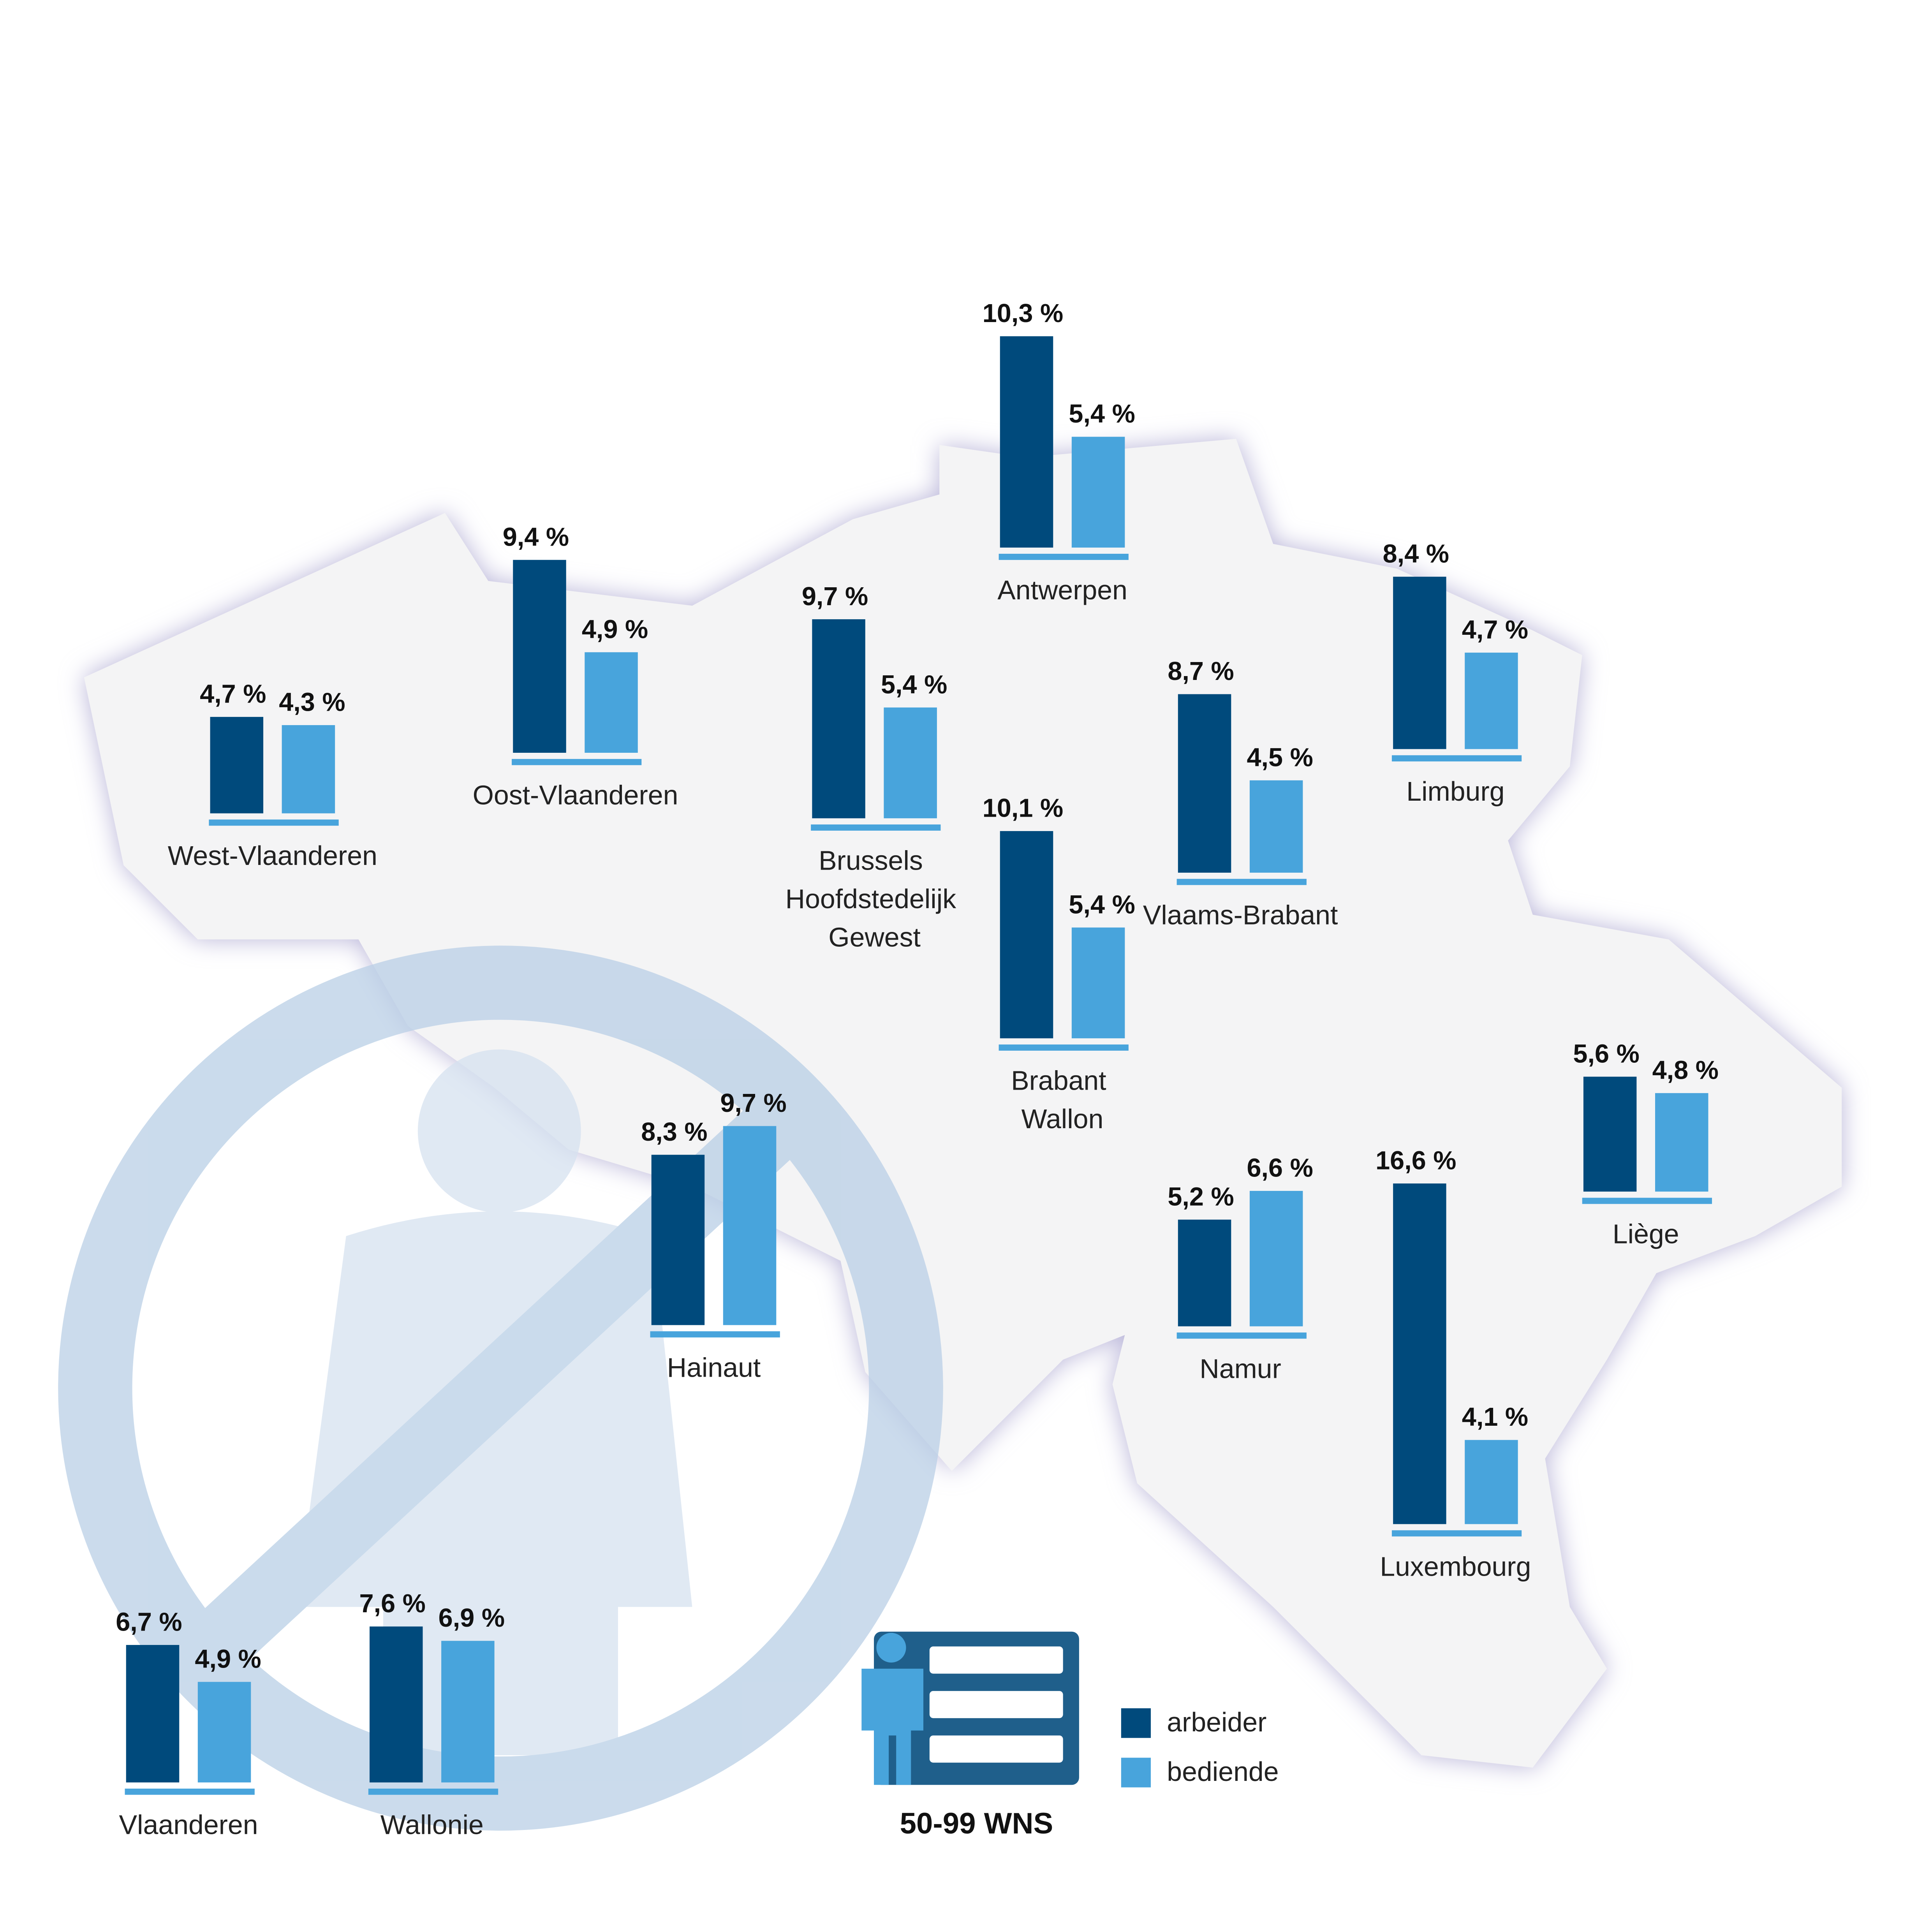 This screenshot has width=1932, height=1932. What do you see at coordinates (1455, 1566) in the screenshot?
I see `category-label: Luxembourg` at bounding box center [1455, 1566].